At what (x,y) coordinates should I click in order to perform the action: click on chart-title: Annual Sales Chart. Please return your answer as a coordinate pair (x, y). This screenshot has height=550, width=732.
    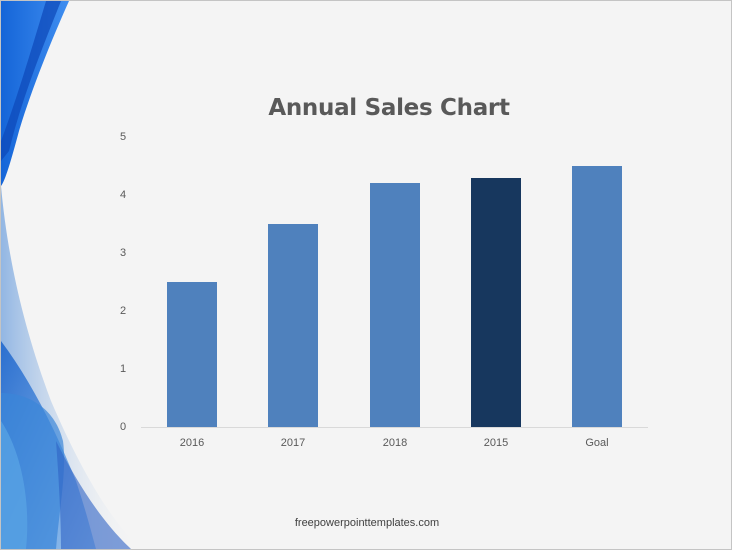
    Looking at the image, I should click on (389, 108).